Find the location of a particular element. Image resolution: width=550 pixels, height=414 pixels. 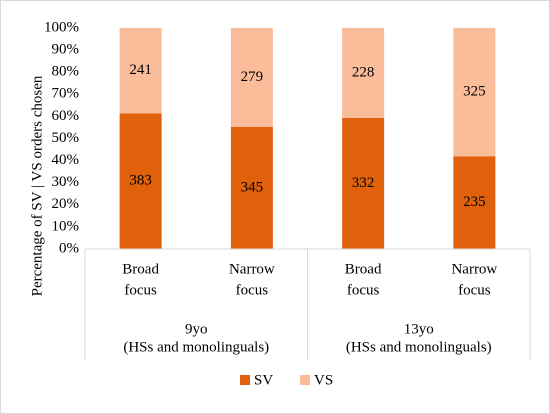

group-label: 13yo is located at coordinates (419, 329).